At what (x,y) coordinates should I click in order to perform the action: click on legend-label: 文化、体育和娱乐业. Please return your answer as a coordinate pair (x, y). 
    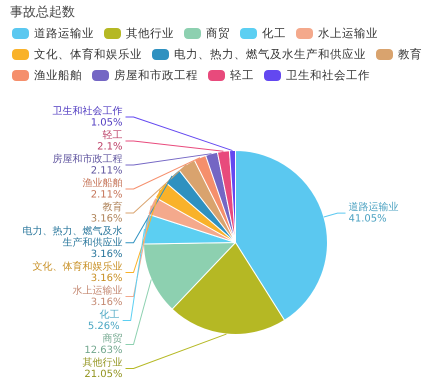
    Looking at the image, I should click on (88, 54).